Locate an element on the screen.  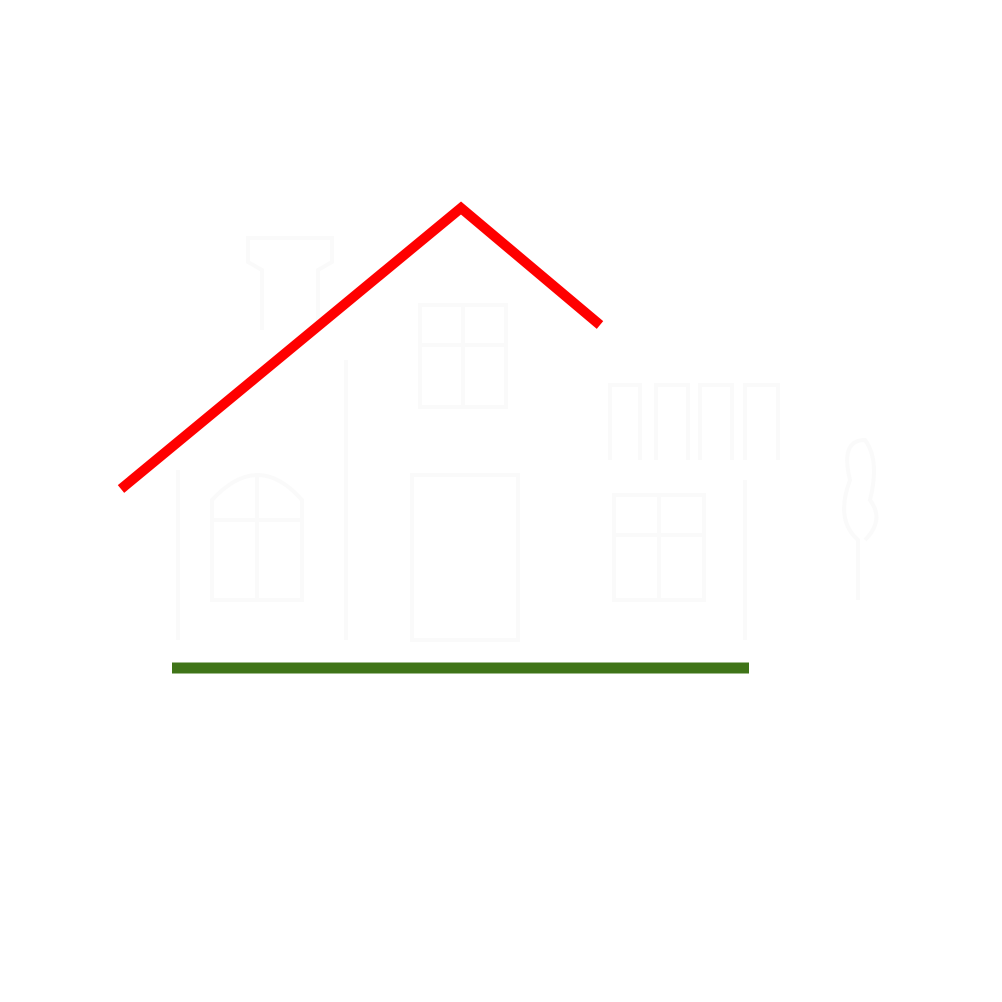
attic-window-muntin is located at coordinates (463, 356).